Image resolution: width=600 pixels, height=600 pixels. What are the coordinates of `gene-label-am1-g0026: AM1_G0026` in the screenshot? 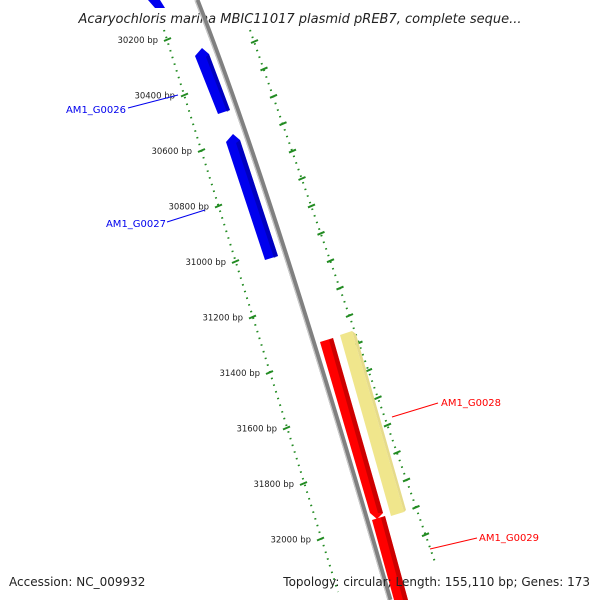 It's located at (122, 105).